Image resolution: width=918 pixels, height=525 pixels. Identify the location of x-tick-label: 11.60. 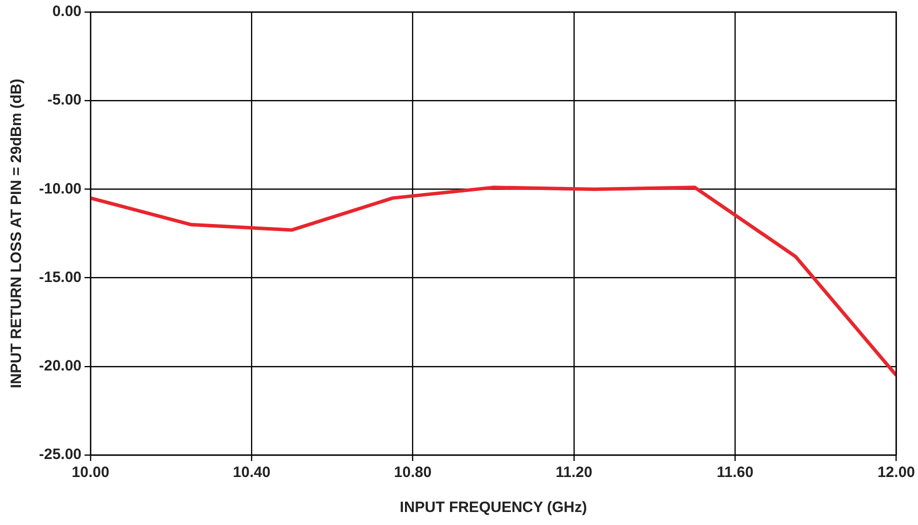
(735, 473).